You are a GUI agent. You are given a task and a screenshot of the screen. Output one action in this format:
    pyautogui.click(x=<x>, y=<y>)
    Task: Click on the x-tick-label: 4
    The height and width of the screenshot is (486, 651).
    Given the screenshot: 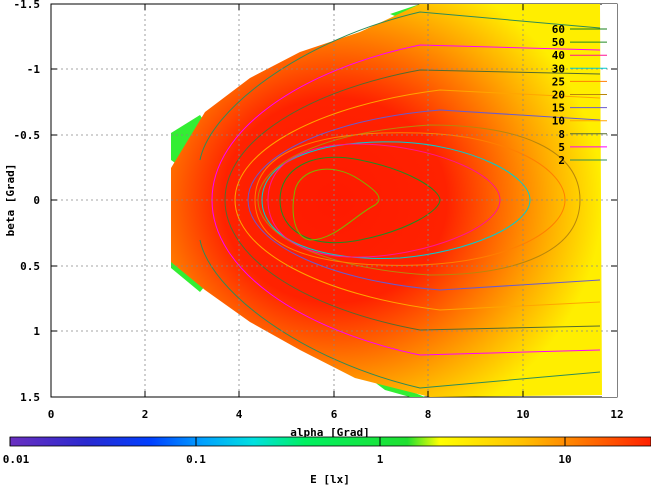 What is the action you would take?
    pyautogui.click(x=239, y=414)
    